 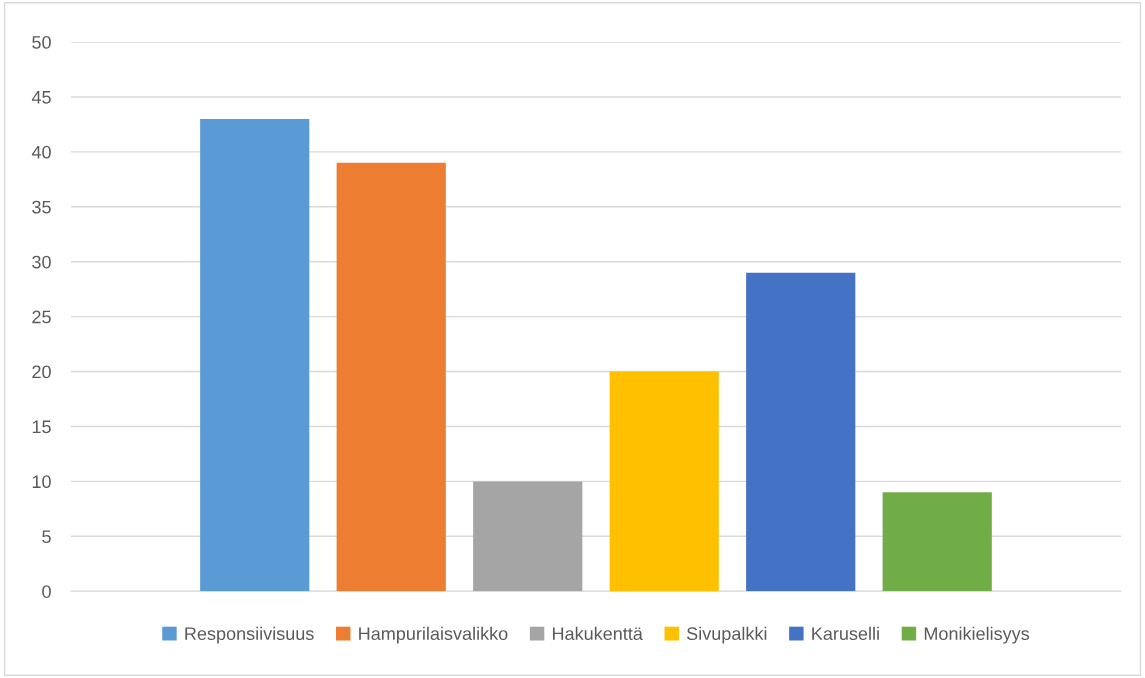 I want to click on legend-label: Hakukenttä, so click(x=598, y=633).